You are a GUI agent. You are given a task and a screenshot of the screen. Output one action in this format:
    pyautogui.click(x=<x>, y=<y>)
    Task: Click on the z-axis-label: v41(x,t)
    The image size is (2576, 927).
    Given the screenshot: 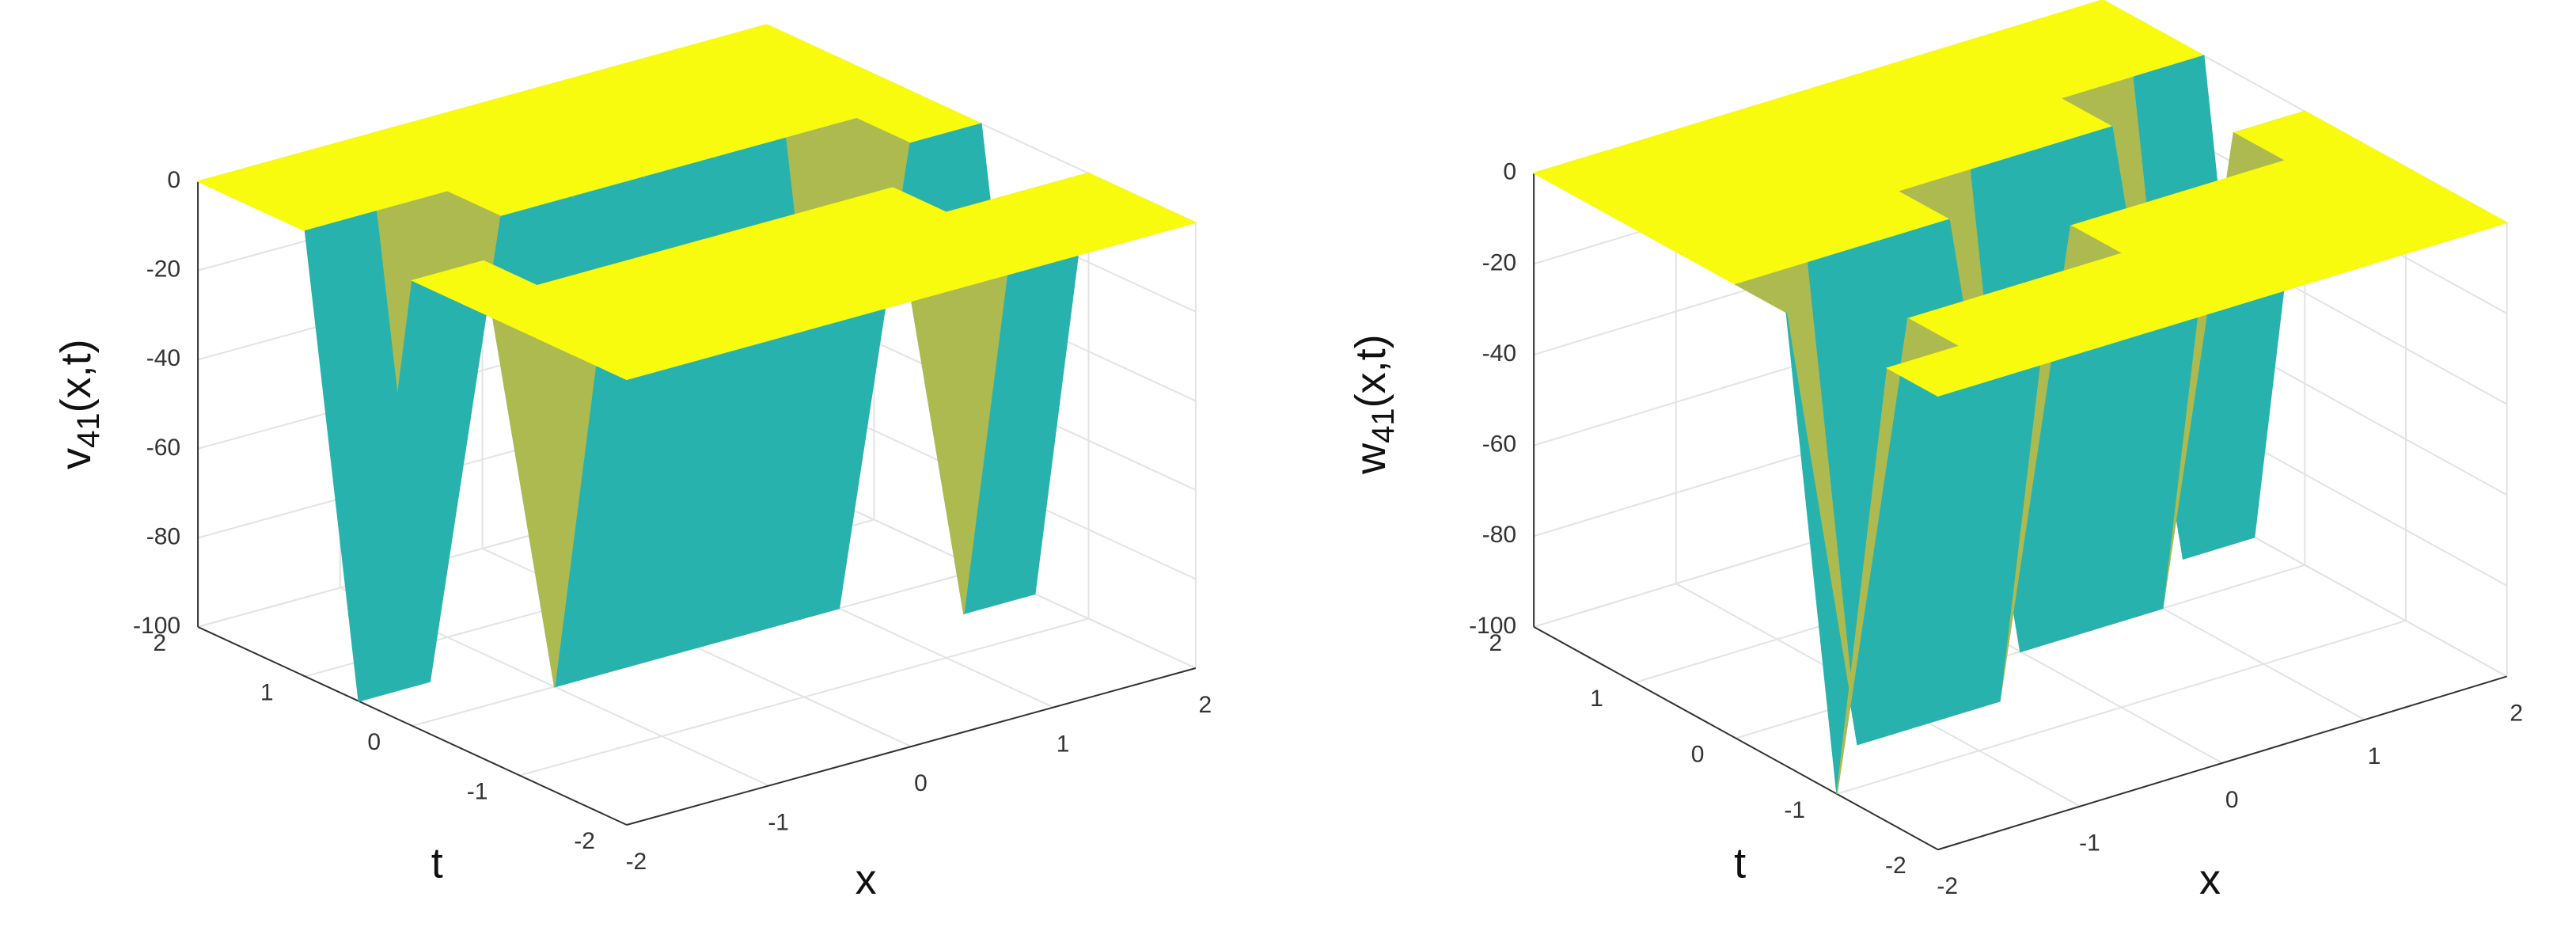 What is the action you would take?
    pyautogui.click(x=78, y=404)
    